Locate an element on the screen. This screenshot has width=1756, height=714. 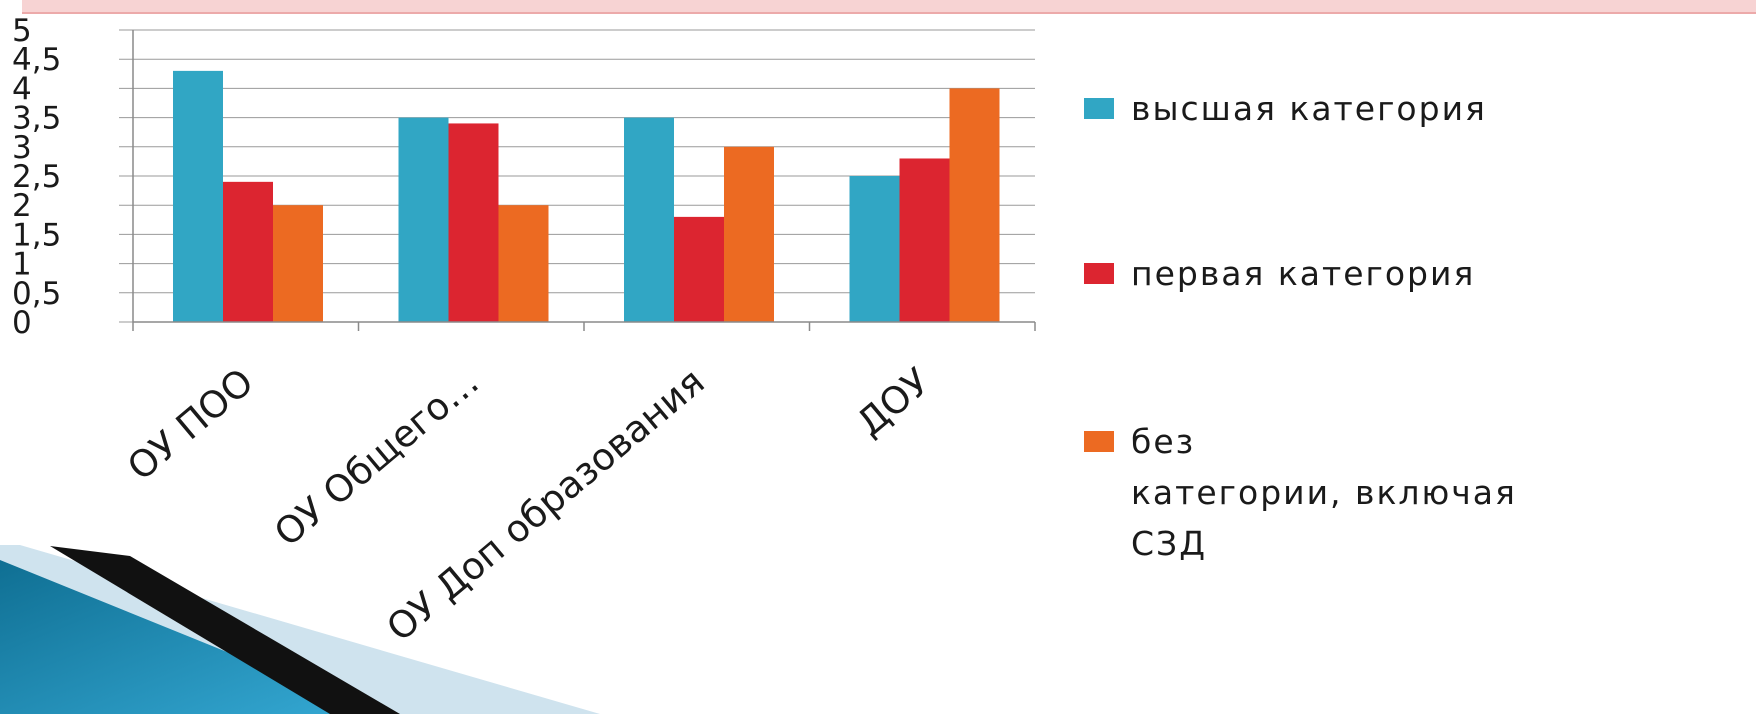
y-tick-label: 3 is located at coordinates (22, 148).